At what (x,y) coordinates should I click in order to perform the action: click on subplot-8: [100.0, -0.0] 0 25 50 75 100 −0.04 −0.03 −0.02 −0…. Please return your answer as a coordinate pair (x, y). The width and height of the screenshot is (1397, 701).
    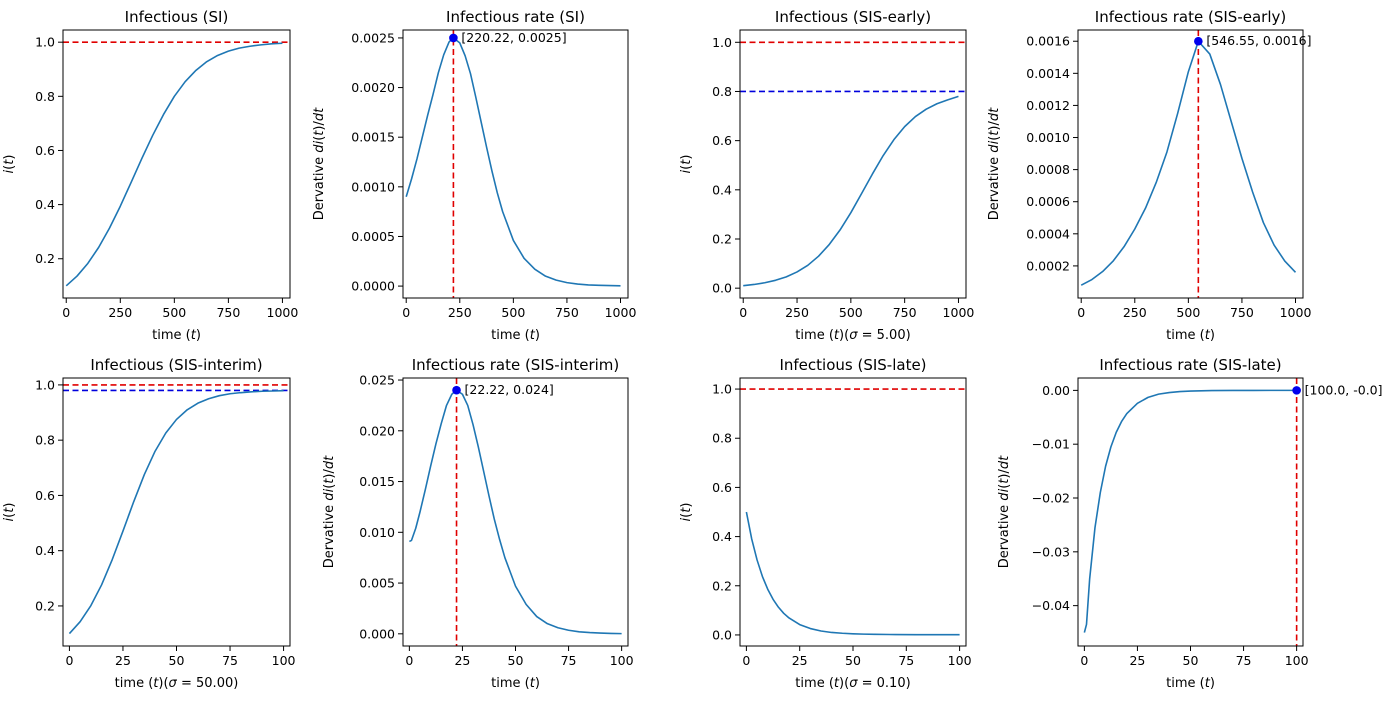
    Looking at the image, I should click on (1190, 523).